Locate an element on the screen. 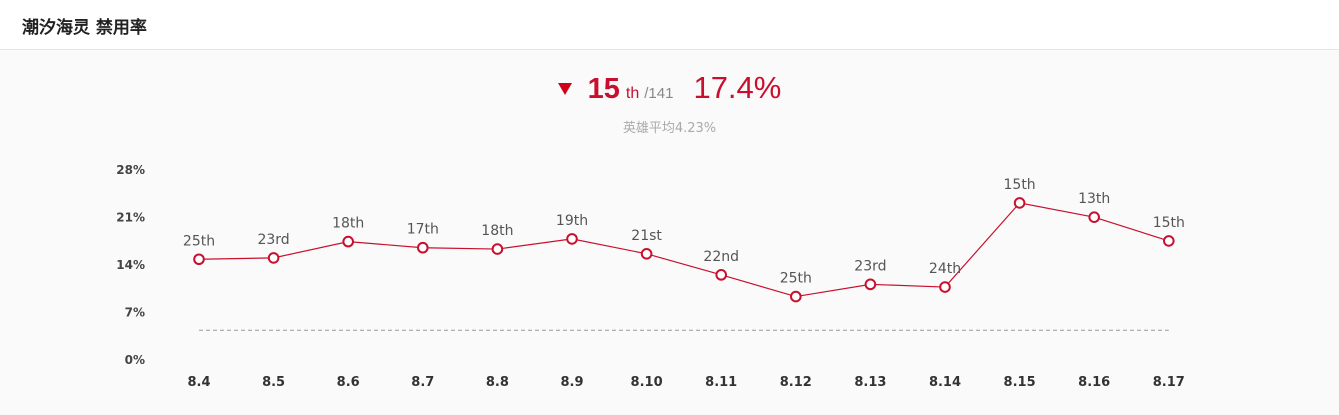 This screenshot has width=1339, height=415. triangle-down-icon is located at coordinates (564, 89).